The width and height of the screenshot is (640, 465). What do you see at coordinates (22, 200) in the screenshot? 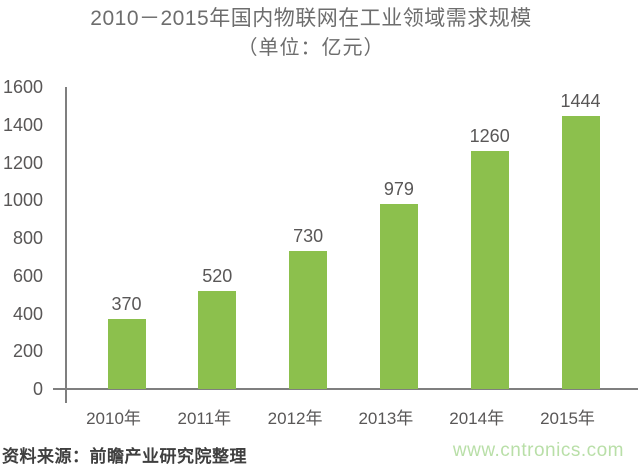
I see `y-tick-label: 1000` at bounding box center [22, 200].